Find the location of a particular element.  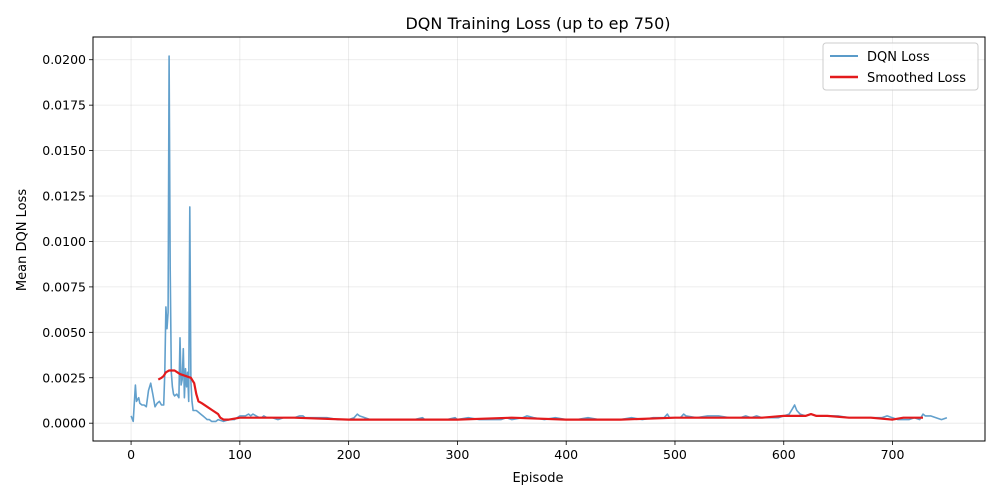

x-tick-label: 400 is located at coordinates (566, 454).